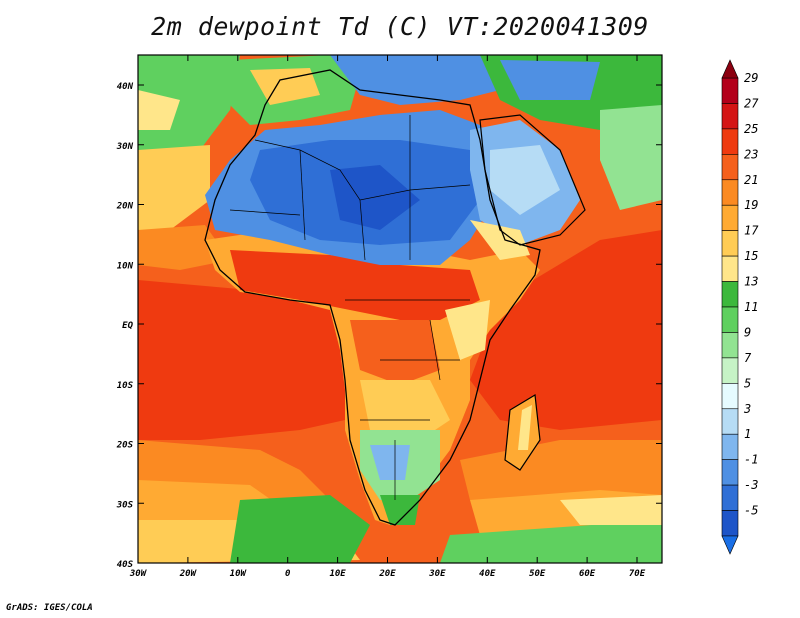  I want to click on lat-label: 40N, so click(125, 87).